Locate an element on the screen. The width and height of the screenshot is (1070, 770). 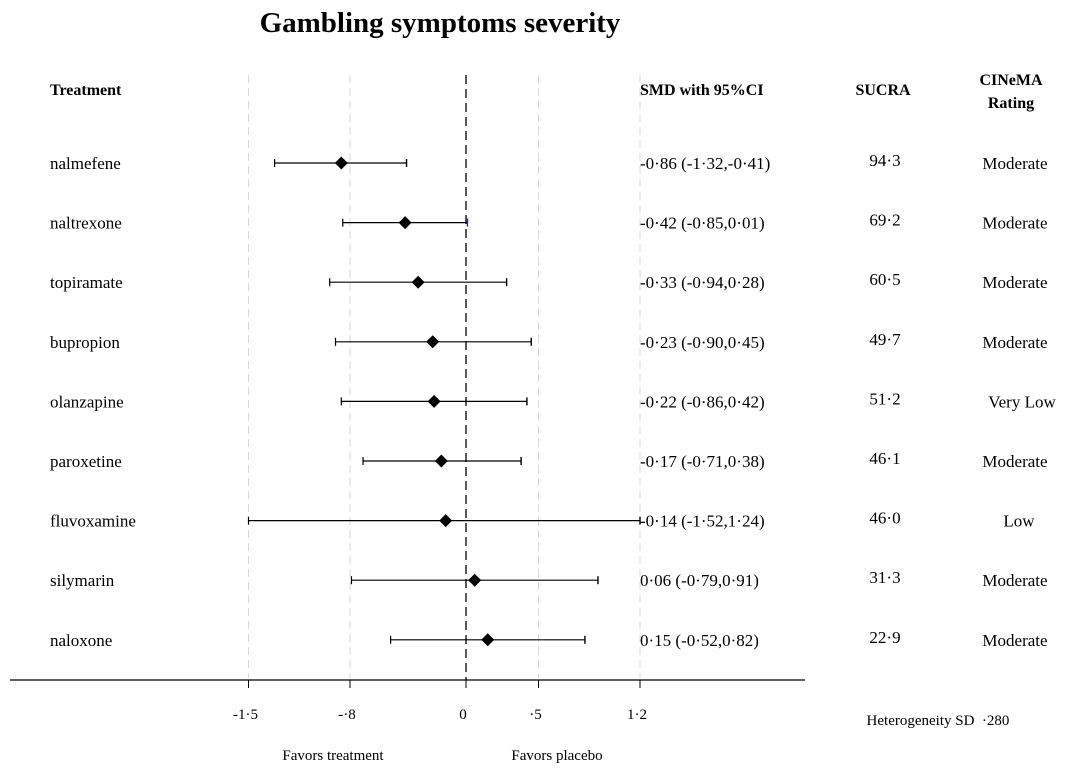
cinema-rating: Very Low is located at coordinates (1022, 401).